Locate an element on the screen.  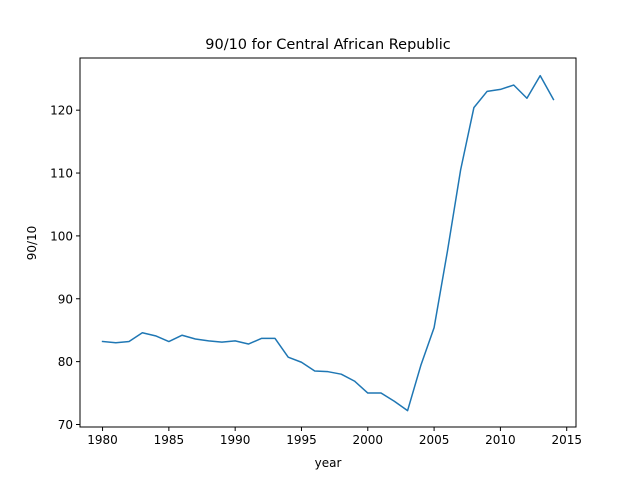
x-tick-label: 2010 is located at coordinates (500, 440).